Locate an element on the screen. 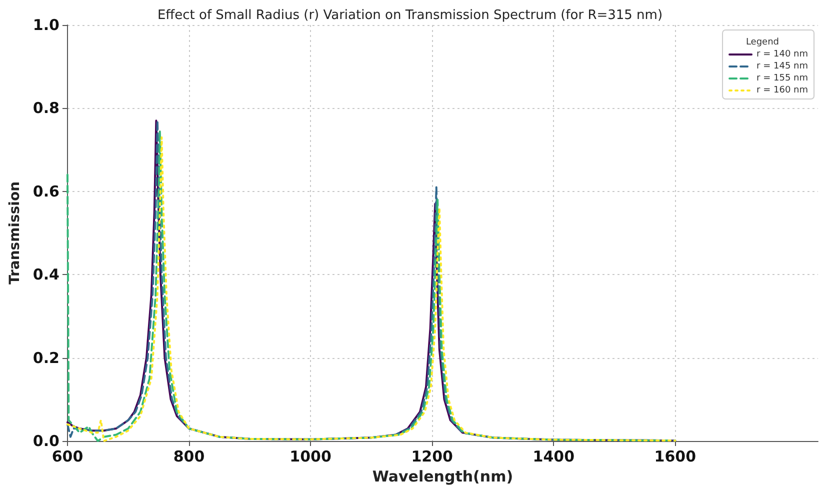  y-axis-title: Transmission is located at coordinates (15, 233).